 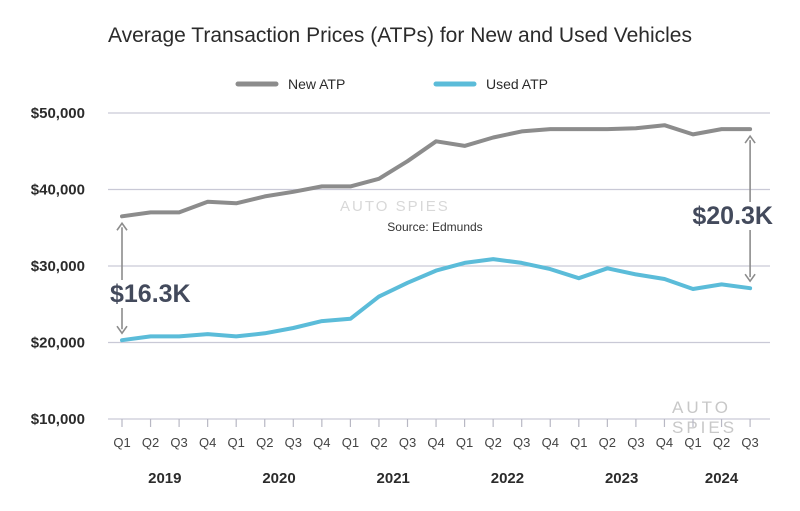 What do you see at coordinates (58, 419) in the screenshot?
I see `y-tick-label: $10,000` at bounding box center [58, 419].